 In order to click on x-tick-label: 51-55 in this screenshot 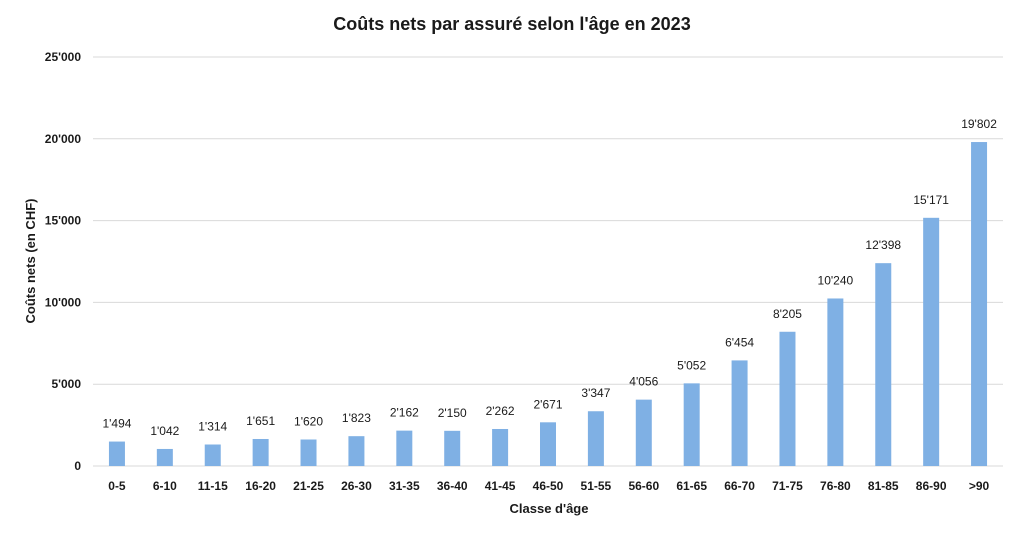, I will do `click(596, 486)`.